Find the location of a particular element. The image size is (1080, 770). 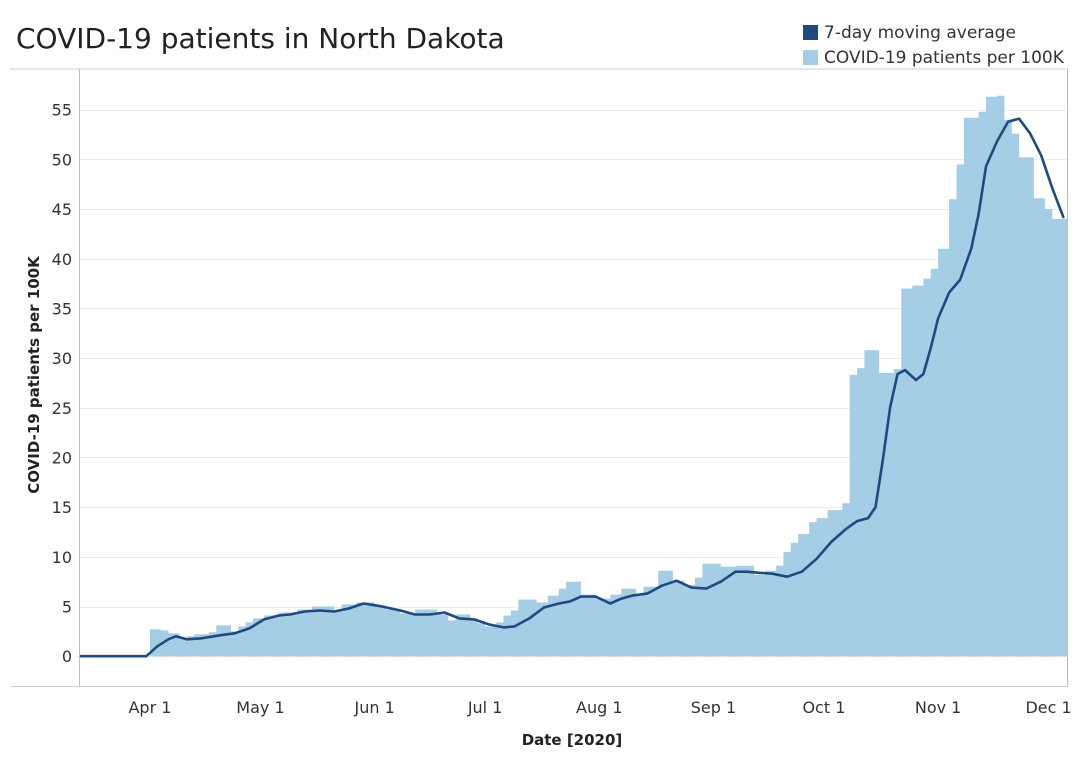

x-tick-nov-1: Nov 1 is located at coordinates (938, 707).